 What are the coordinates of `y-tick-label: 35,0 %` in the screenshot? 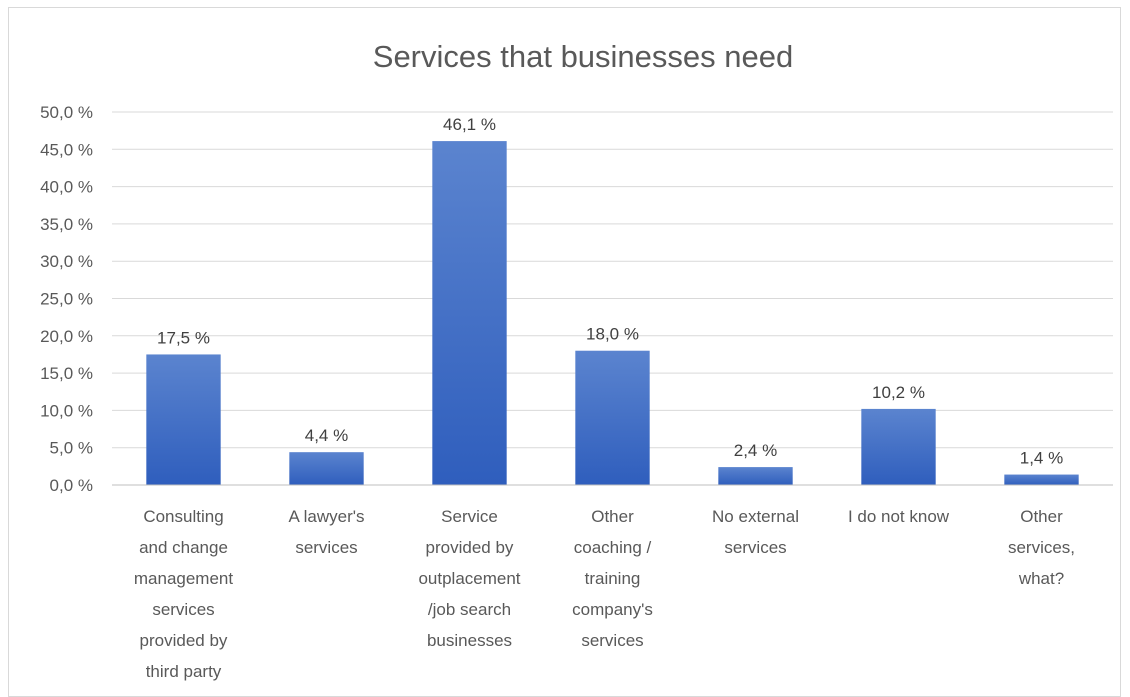 It's located at (66, 224).